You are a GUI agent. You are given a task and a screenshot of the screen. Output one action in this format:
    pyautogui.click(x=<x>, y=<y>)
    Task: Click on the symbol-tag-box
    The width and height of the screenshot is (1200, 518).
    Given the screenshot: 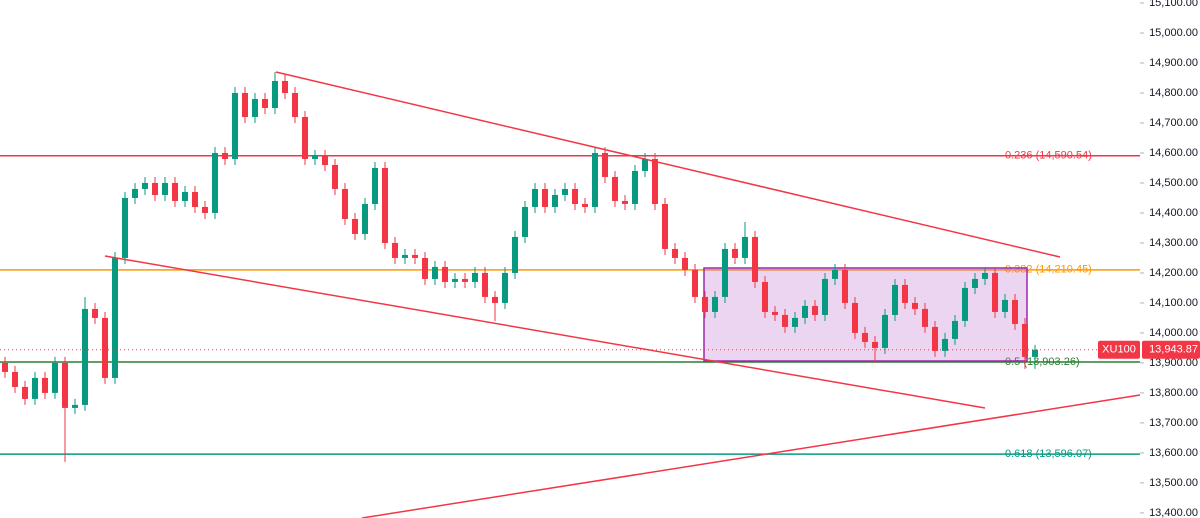 What is the action you would take?
    pyautogui.click(x=1119, y=349)
    